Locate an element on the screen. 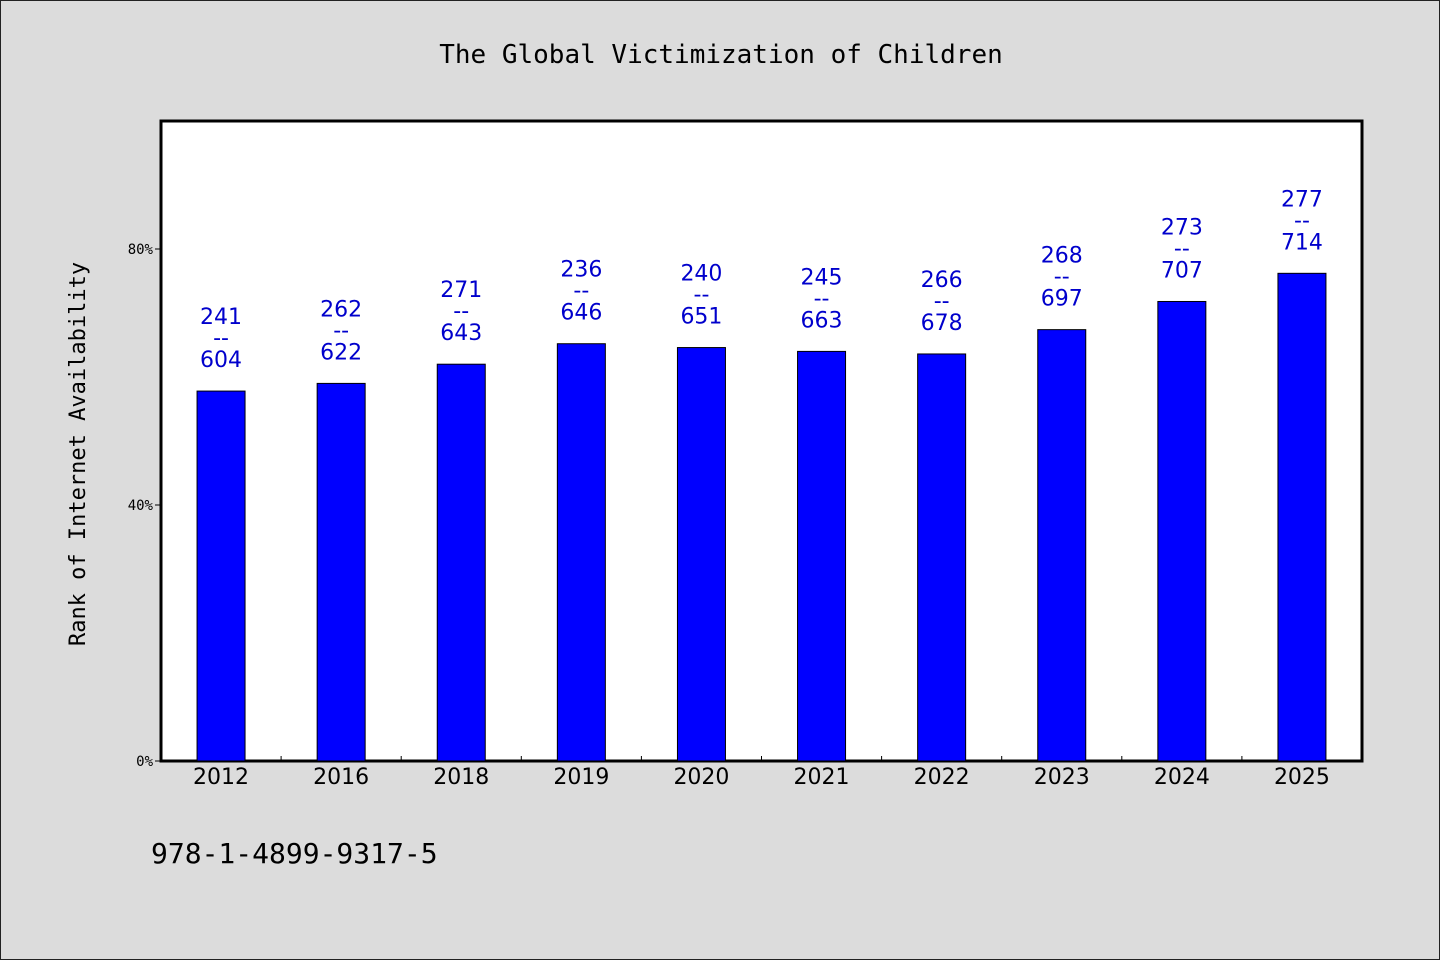 Image resolution: width=1440 pixels, height=961 pixels. x-tick-label-2018: 2018 is located at coordinates (461, 777).